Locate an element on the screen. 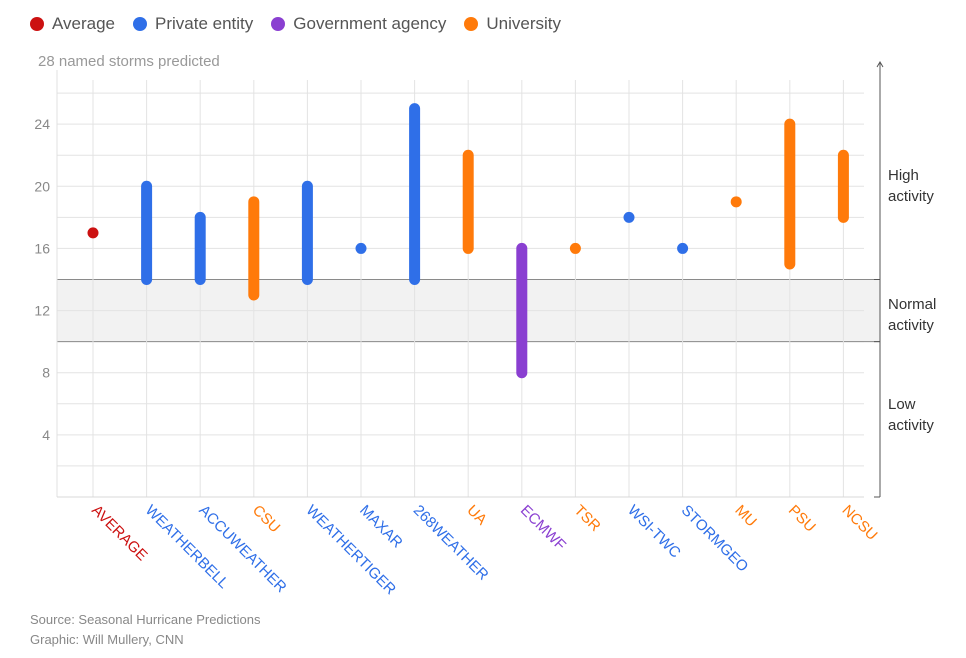 The height and width of the screenshot is (658, 966). y-tick-label: 20 is located at coordinates (42, 186).